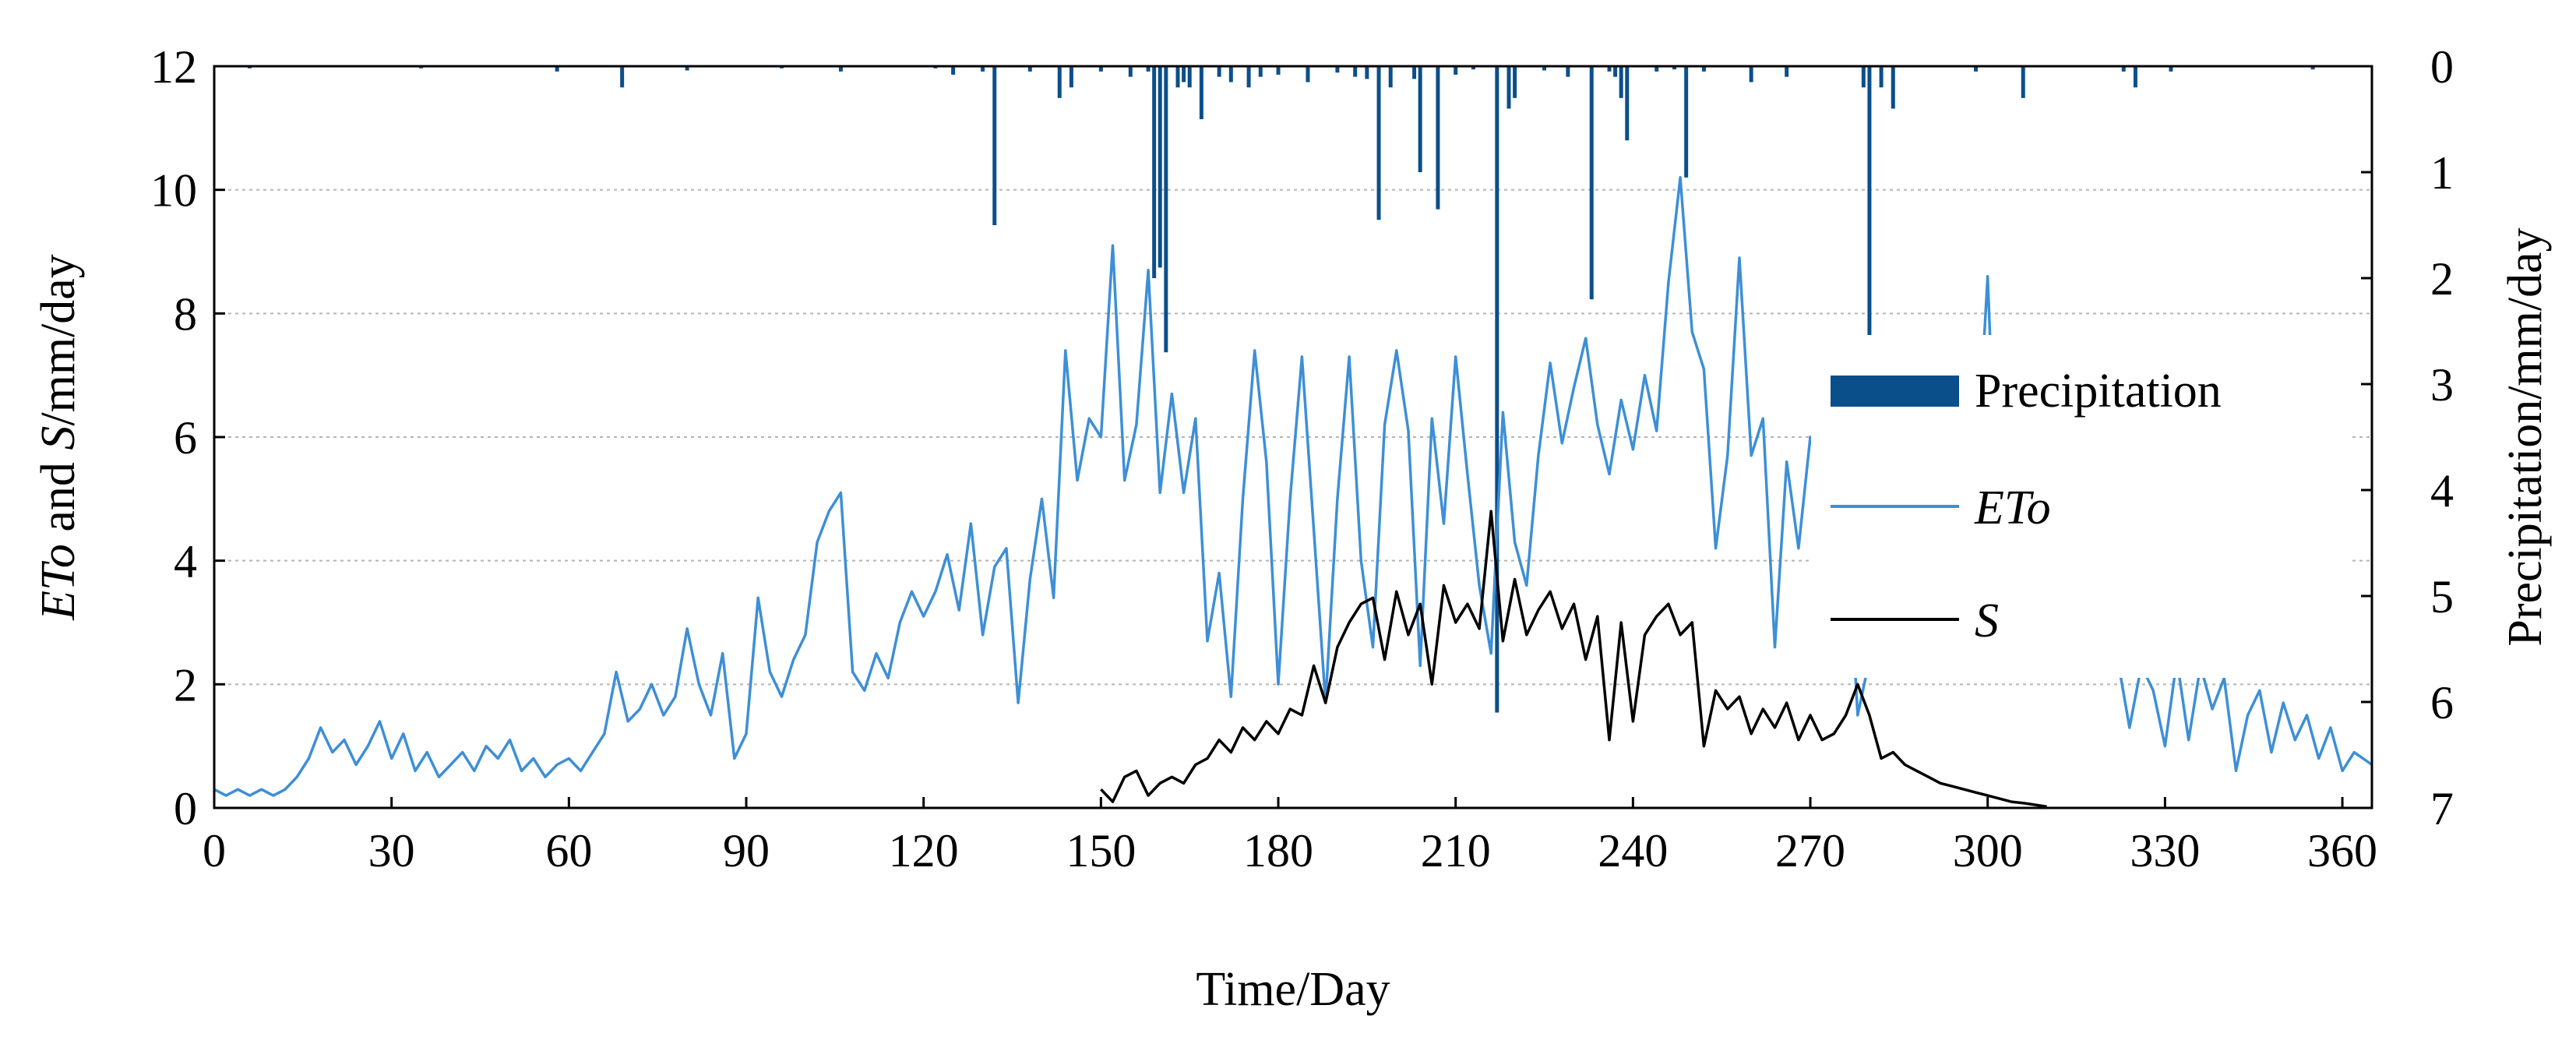 The image size is (2576, 1051). Describe the element at coordinates (185, 808) in the screenshot. I see `y-left-tick-label: 0` at that location.